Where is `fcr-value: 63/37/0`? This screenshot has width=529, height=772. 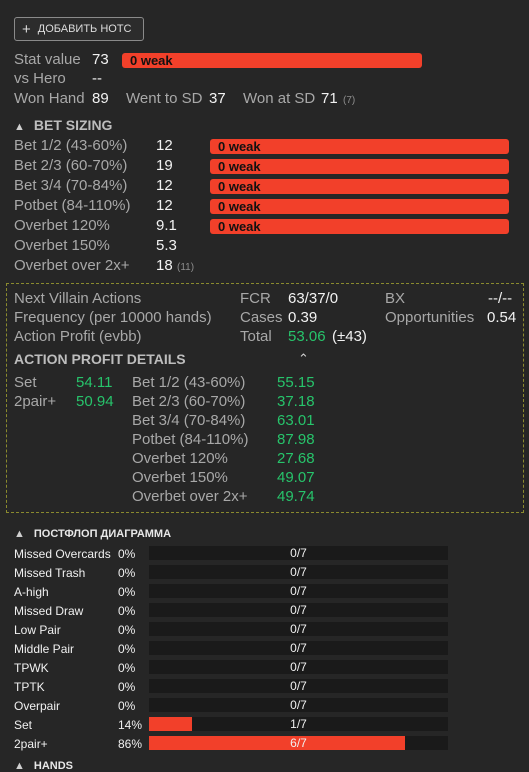
fcr-value: 63/37/0 is located at coordinates (313, 298).